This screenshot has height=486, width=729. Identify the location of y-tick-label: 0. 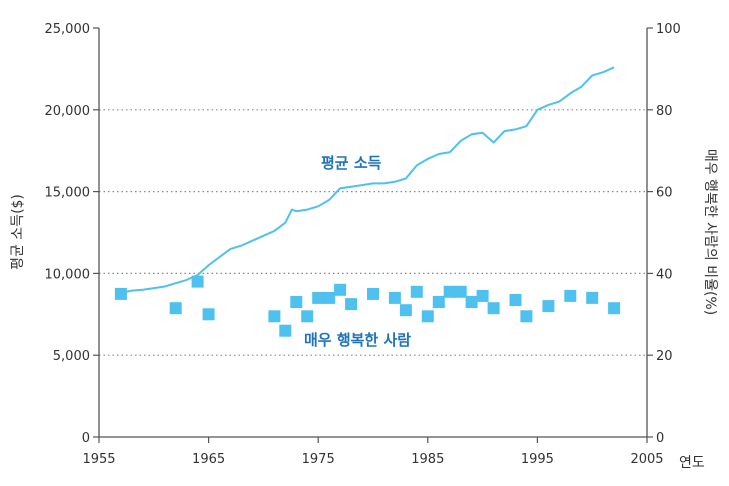
(86, 438).